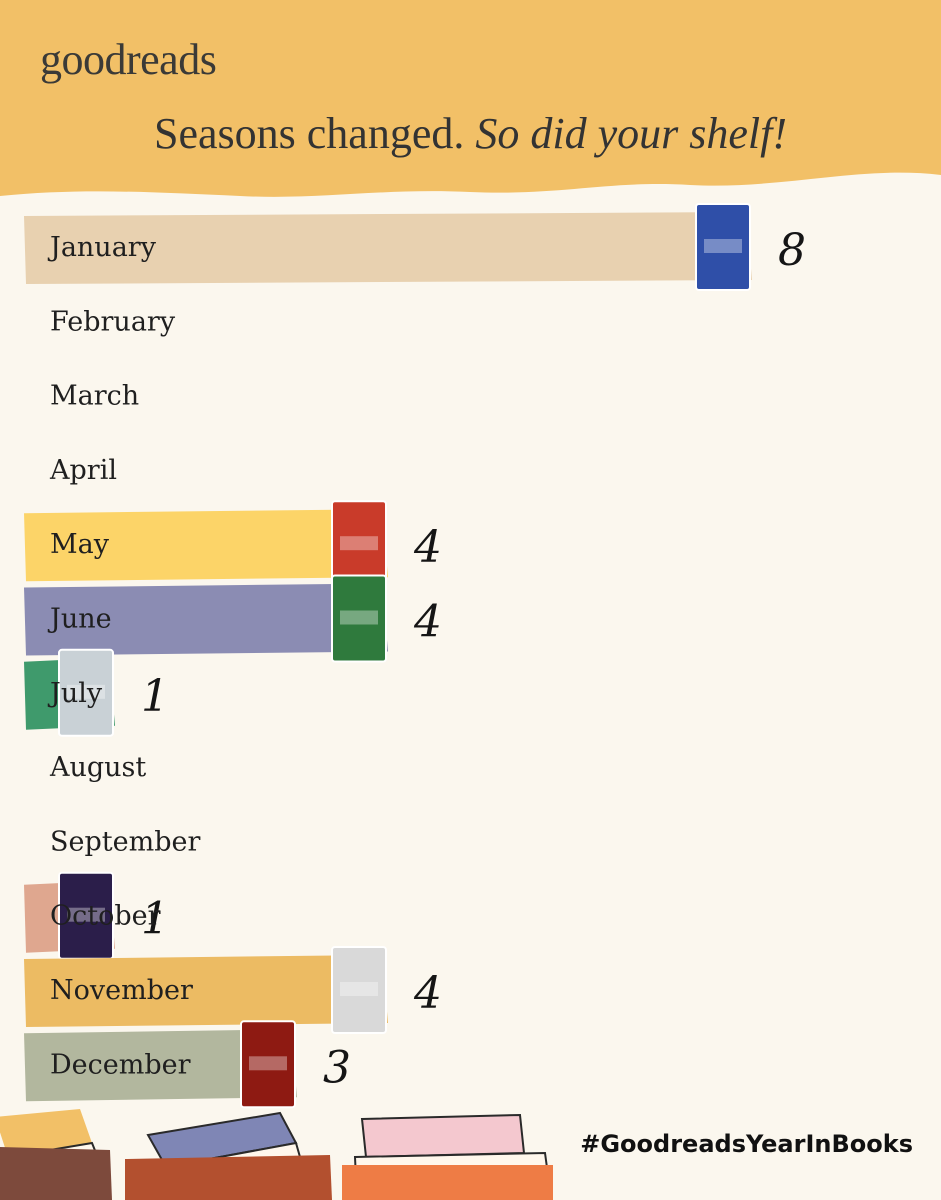  Describe the element at coordinates (337, 1067) in the screenshot. I see `count-december: 3` at that location.